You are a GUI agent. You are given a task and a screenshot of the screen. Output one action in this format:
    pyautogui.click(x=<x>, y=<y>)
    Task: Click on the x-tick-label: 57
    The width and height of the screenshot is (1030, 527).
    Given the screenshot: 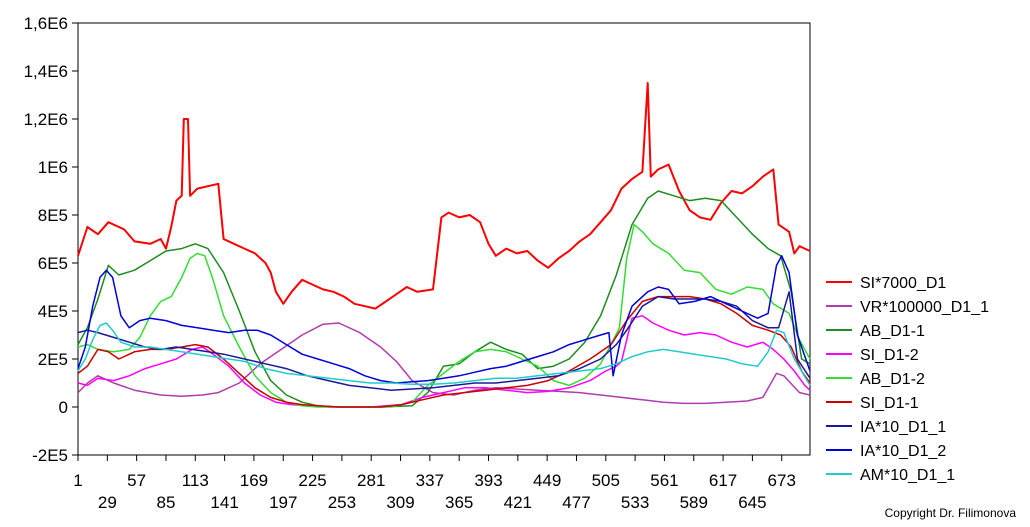 What is the action you would take?
    pyautogui.click(x=136, y=480)
    